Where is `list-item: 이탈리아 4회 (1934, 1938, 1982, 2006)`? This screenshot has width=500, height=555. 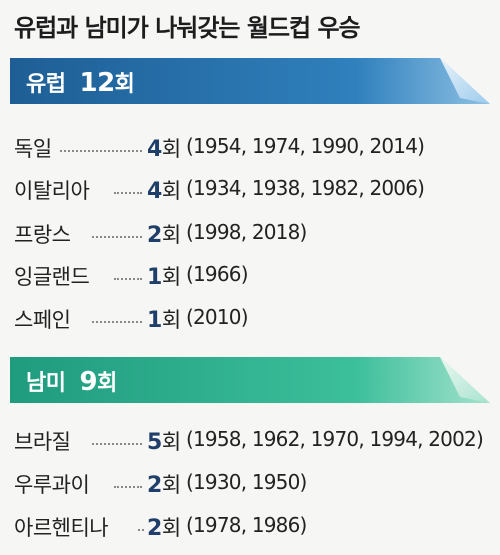
list-item: 이탈리아 4회 (1934, 1938, 1982, 2006) is located at coordinates (254, 192).